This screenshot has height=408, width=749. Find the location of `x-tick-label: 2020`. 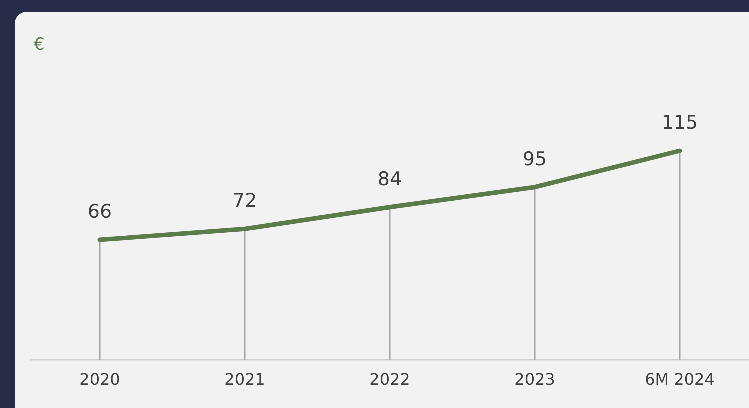

x-tick-label: 2020 is located at coordinates (100, 379).